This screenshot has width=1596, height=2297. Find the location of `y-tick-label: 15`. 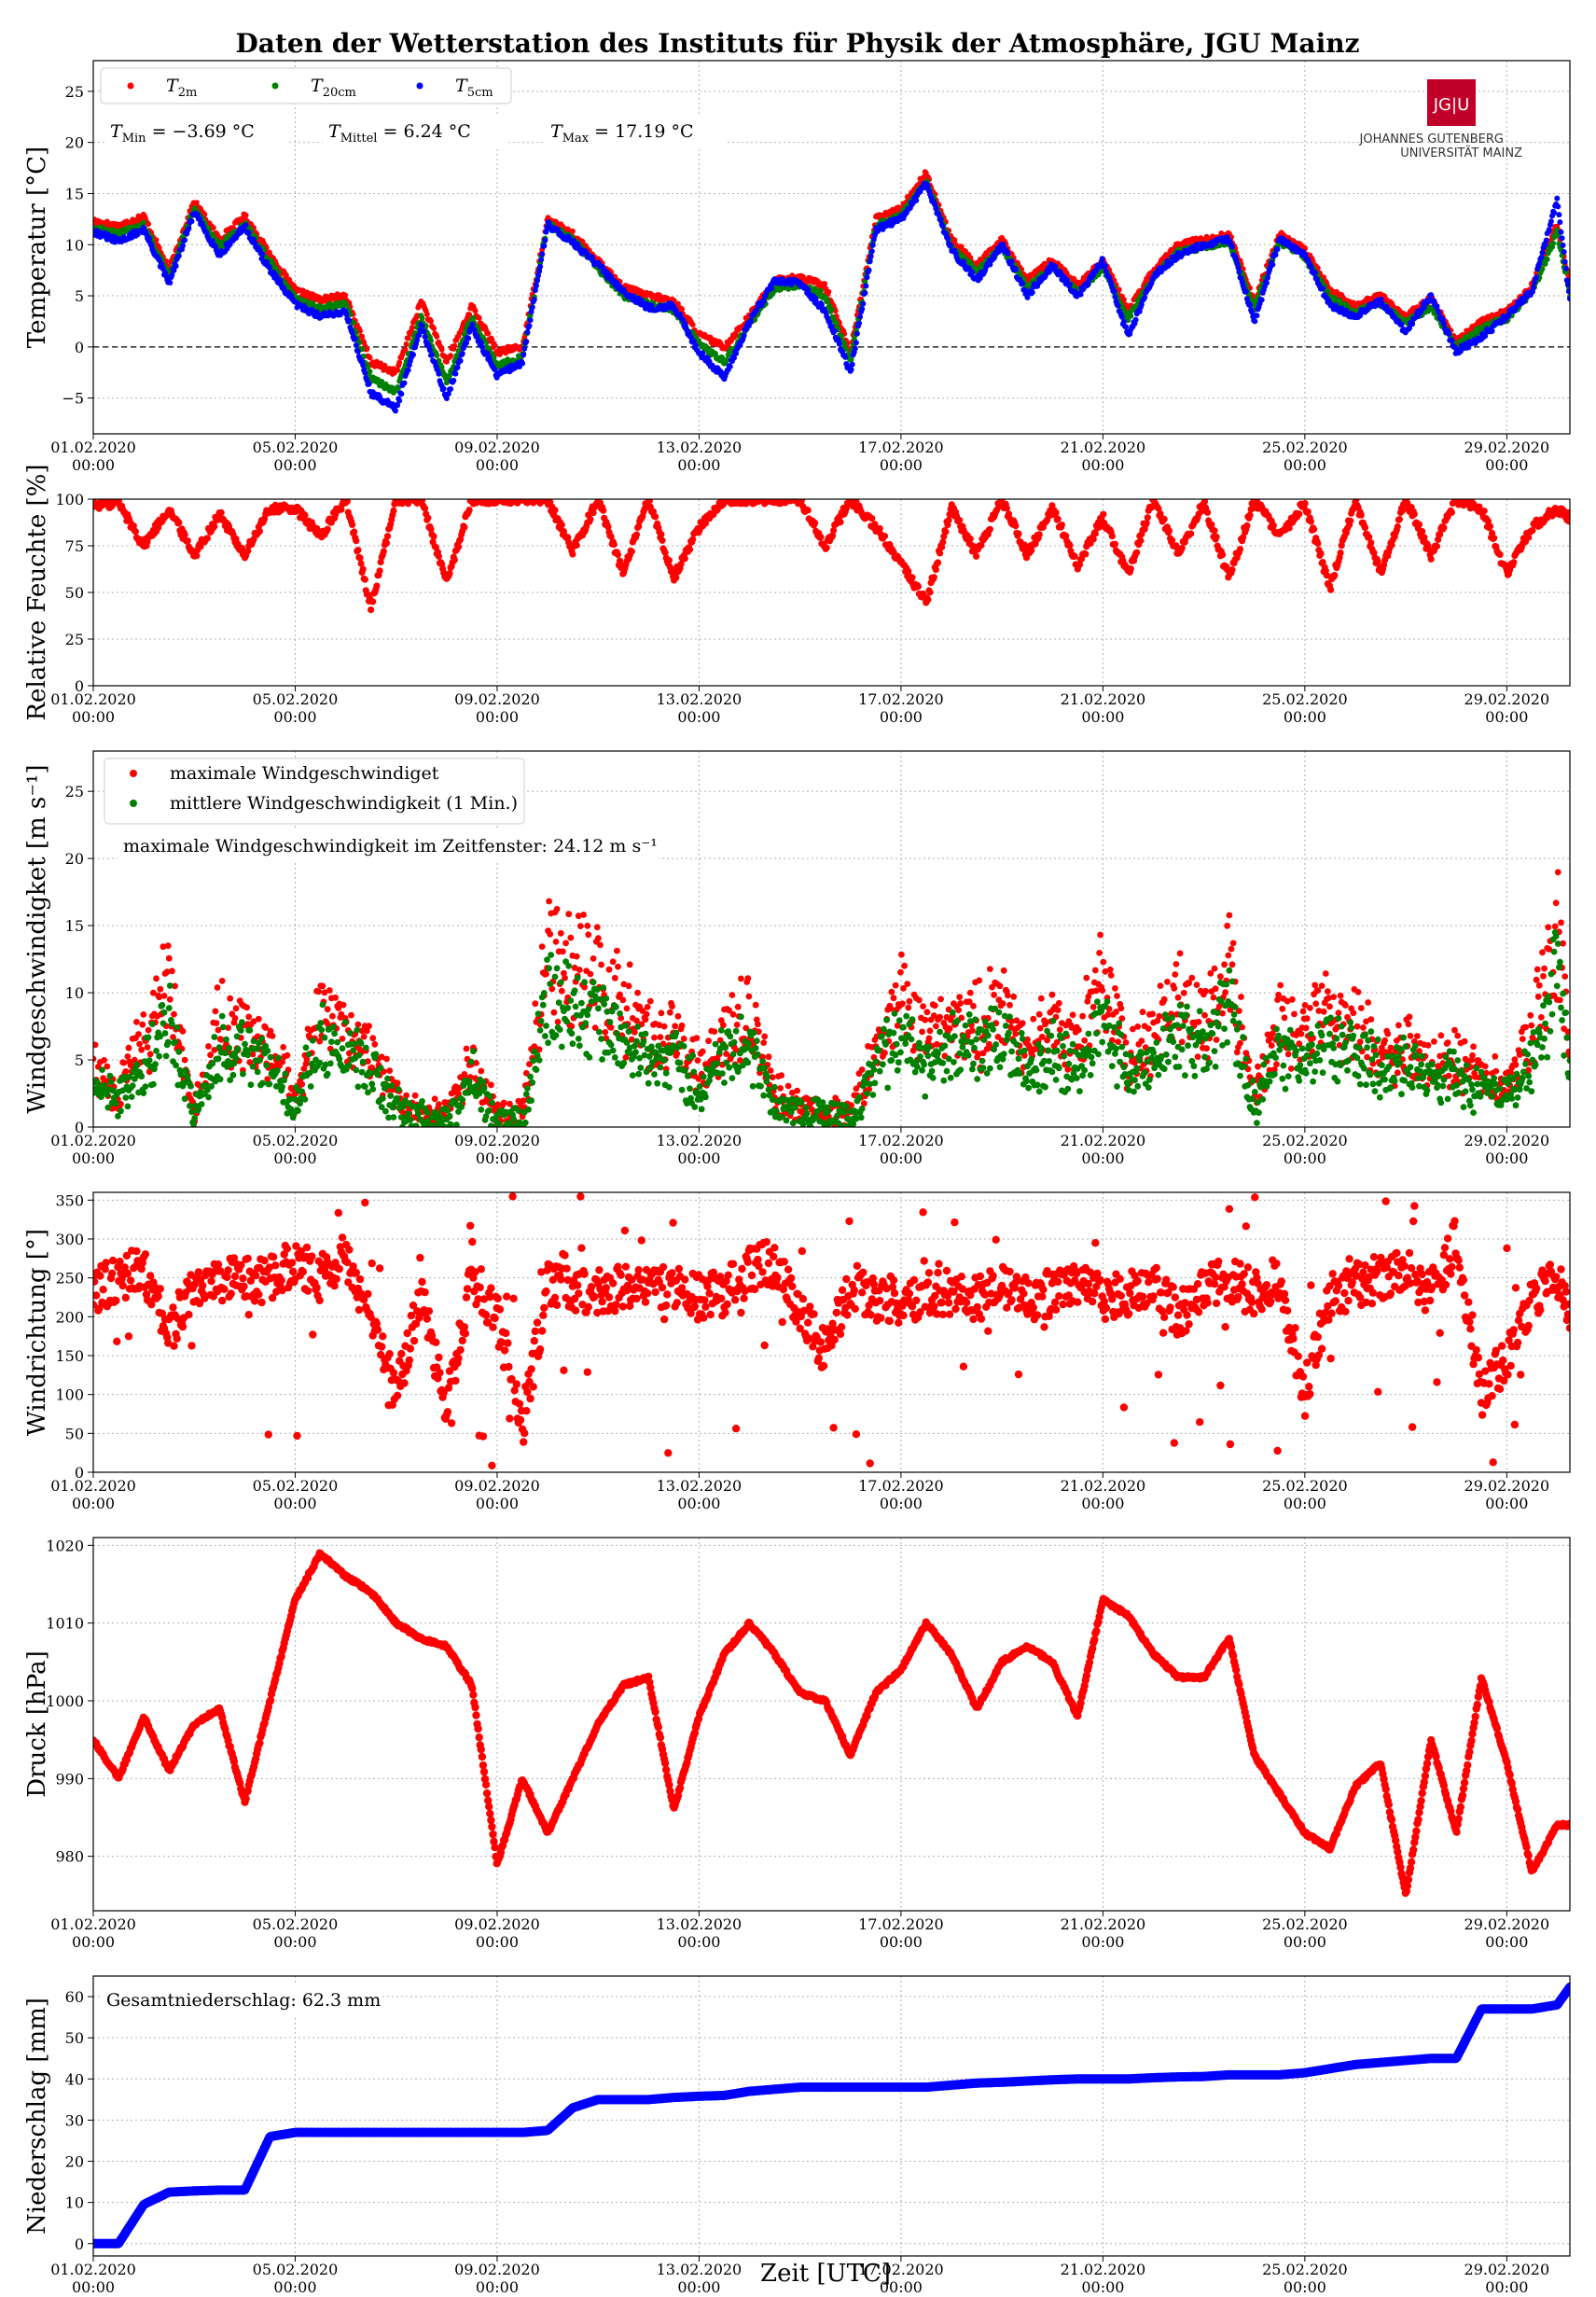

y-tick-label: 15 is located at coordinates (74, 193).